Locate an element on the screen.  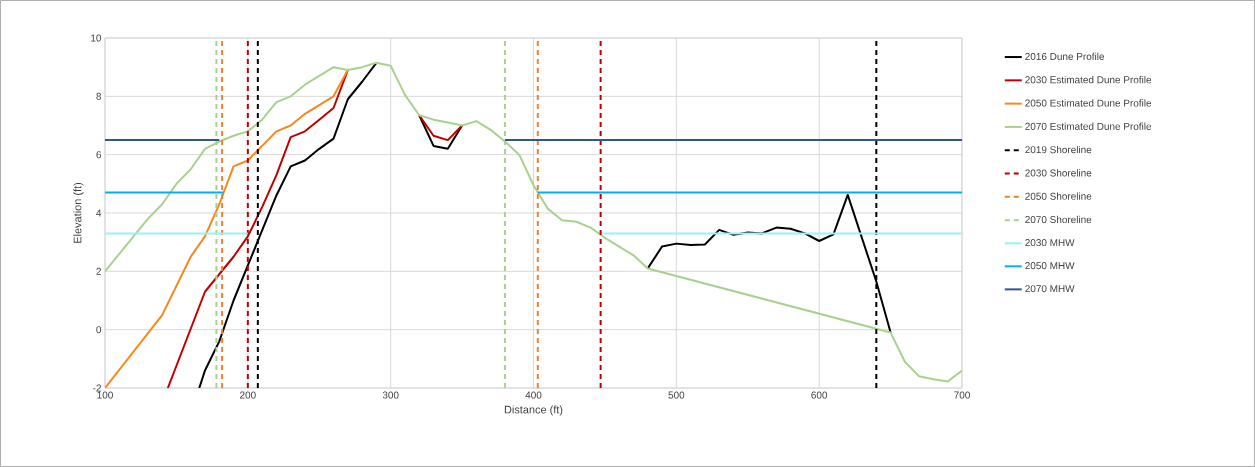
legend-label: 2030 Estimated Dune Profile is located at coordinates (1088, 79).